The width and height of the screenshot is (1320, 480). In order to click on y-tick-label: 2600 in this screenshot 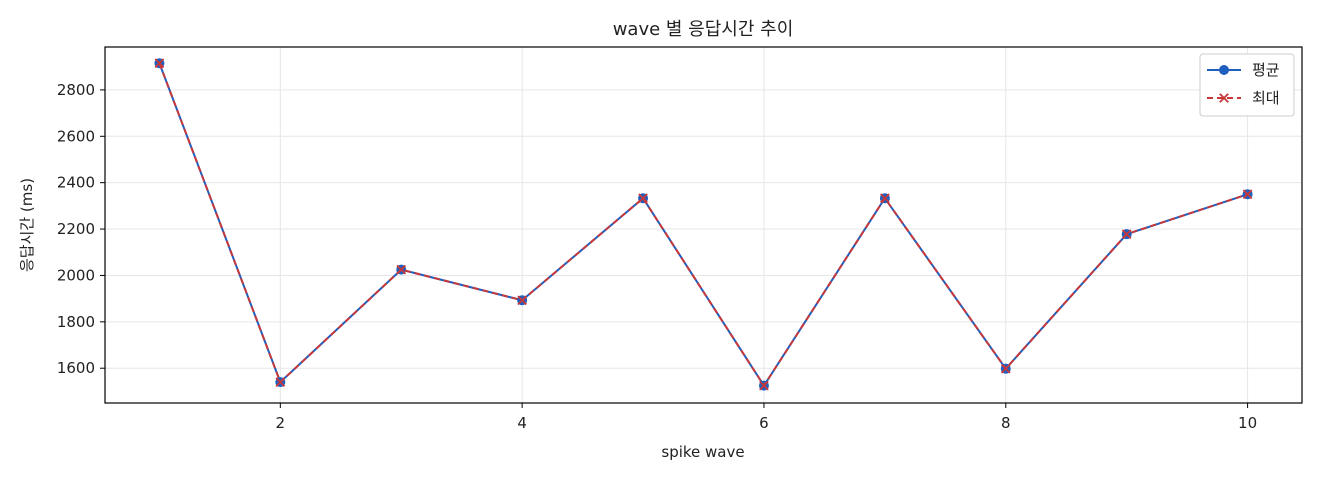, I will do `click(76, 136)`.